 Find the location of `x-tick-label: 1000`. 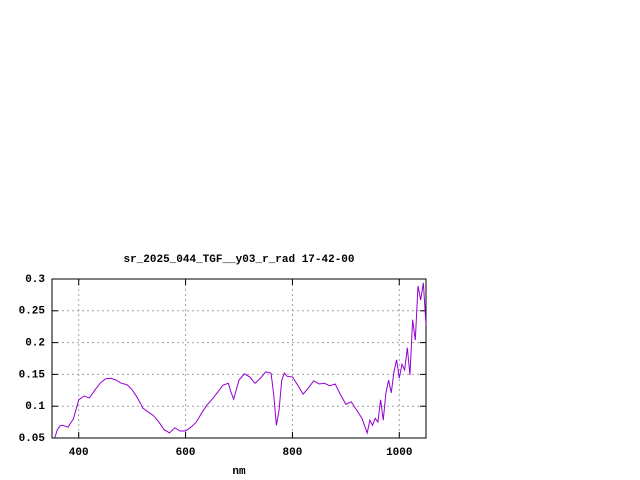

x-tick-label: 1000 is located at coordinates (399, 453).